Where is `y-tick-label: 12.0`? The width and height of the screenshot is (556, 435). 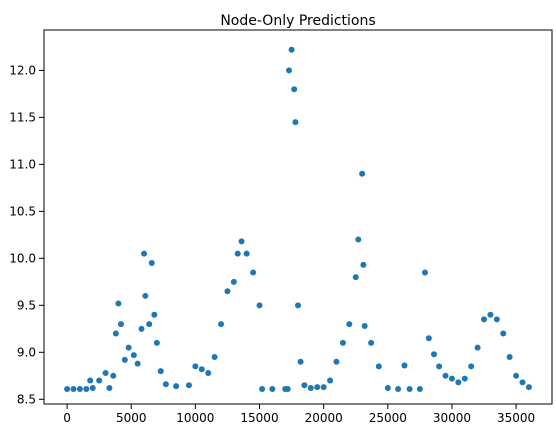 y-tick-label: 12.0 is located at coordinates (22, 70).